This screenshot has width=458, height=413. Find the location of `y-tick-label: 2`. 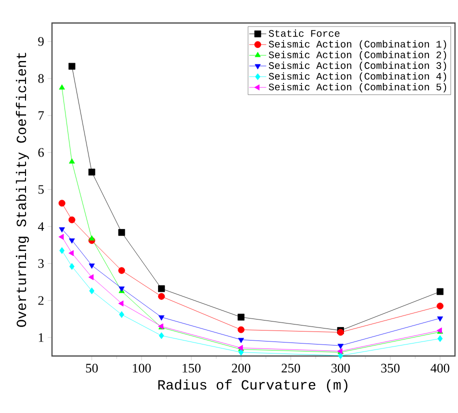

y-tick-label: 2 is located at coordinates (41, 300).